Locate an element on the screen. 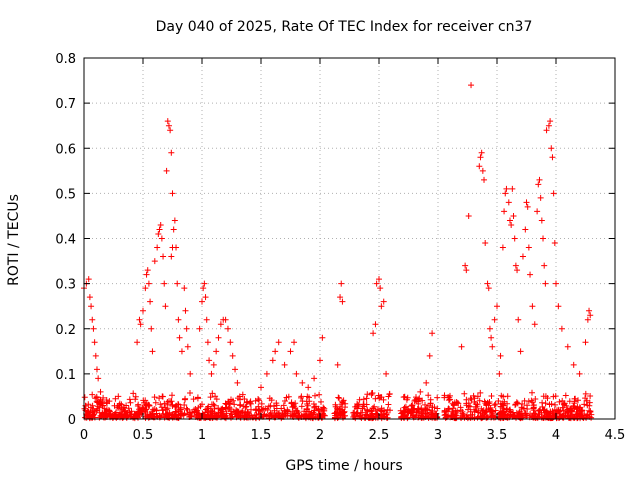  x-tick-label: 3 is located at coordinates (438, 435).